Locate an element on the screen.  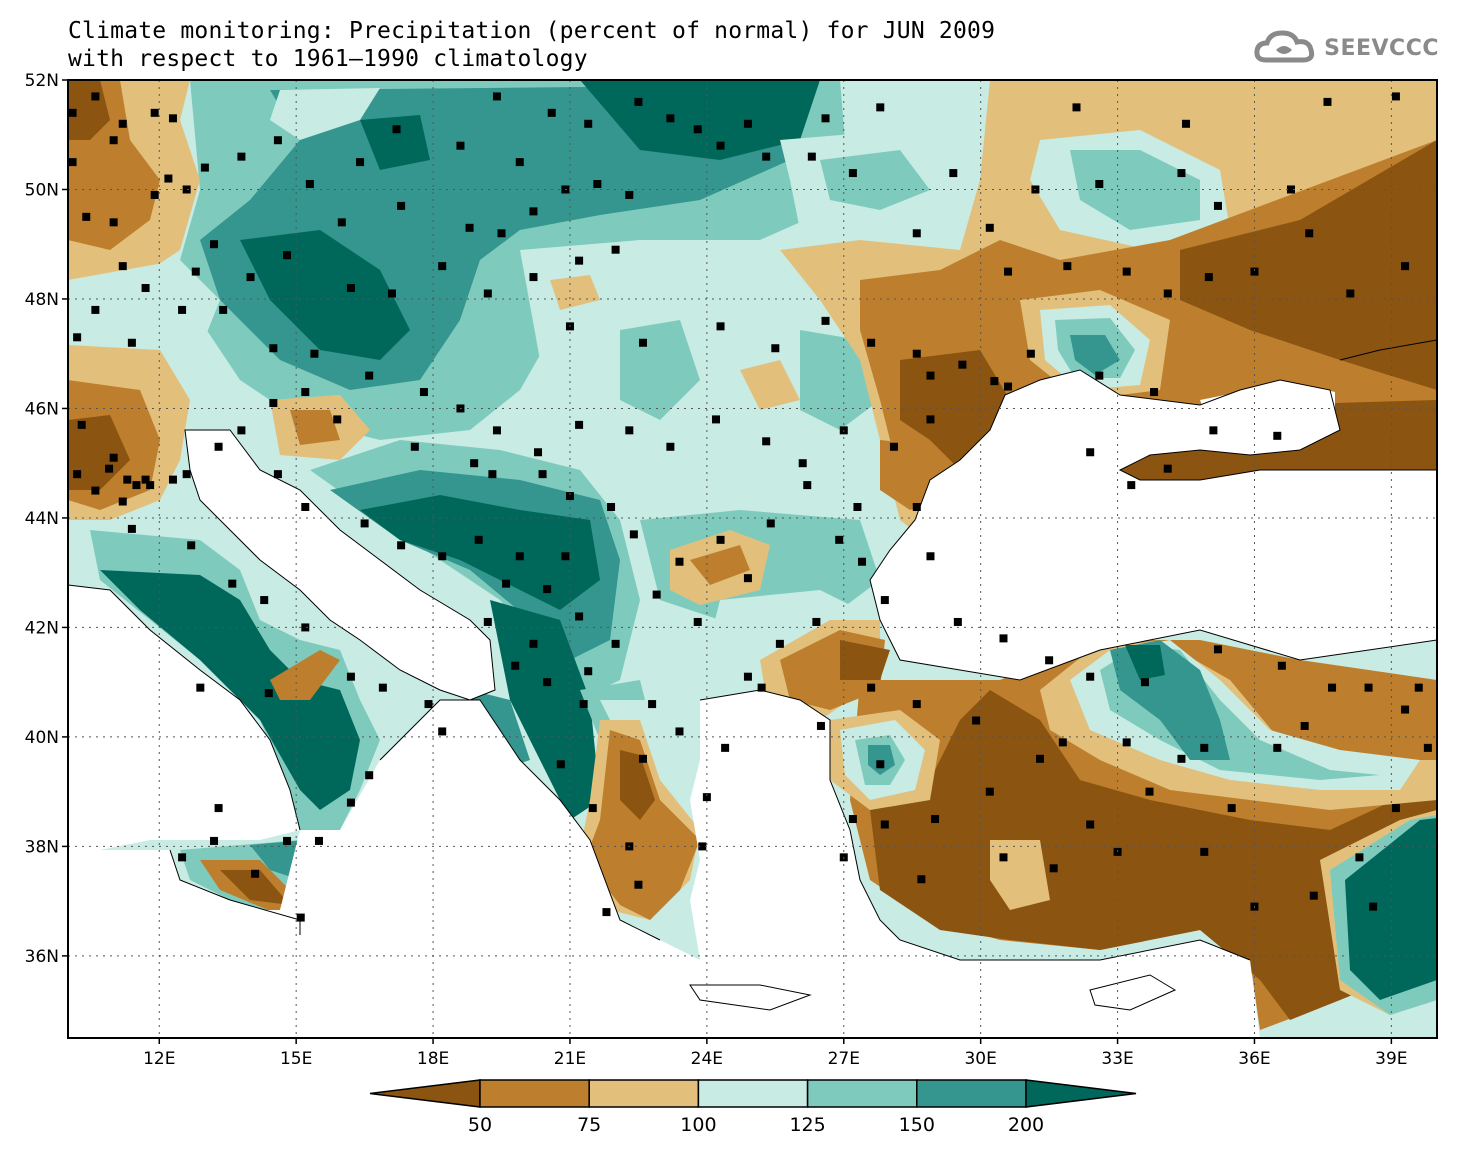
seevccc-logo: SEEVCCC is located at coordinates (1346, 48).